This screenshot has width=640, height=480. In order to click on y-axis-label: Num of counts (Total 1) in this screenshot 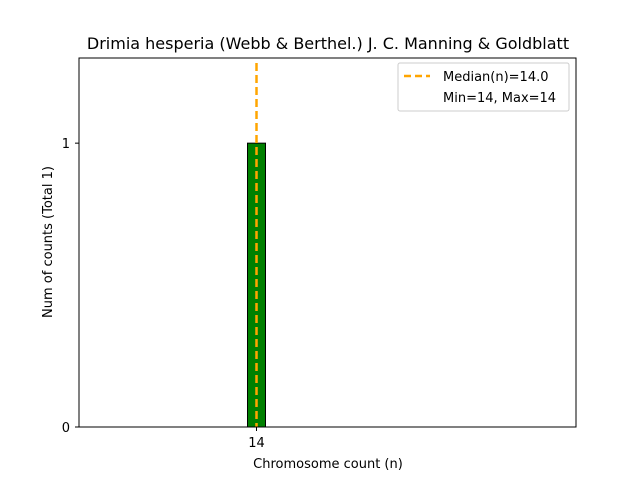, I will do `click(48, 242)`.